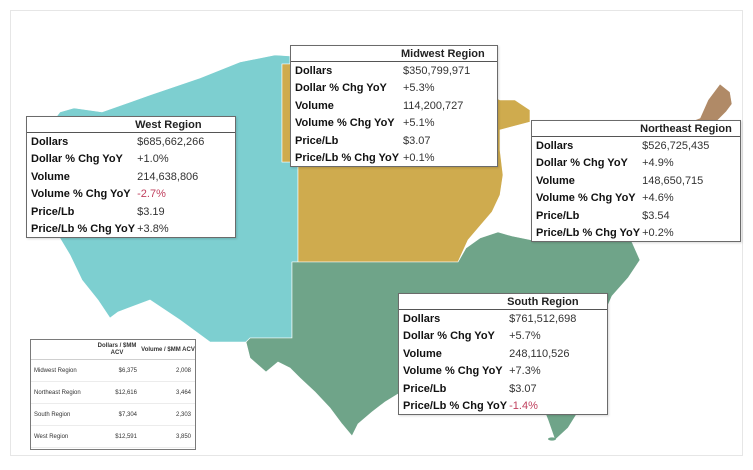 This screenshot has height=470, width=753. Describe the element at coordinates (543, 318) in the screenshot. I see `metric-value: $761,512,698` at that location.